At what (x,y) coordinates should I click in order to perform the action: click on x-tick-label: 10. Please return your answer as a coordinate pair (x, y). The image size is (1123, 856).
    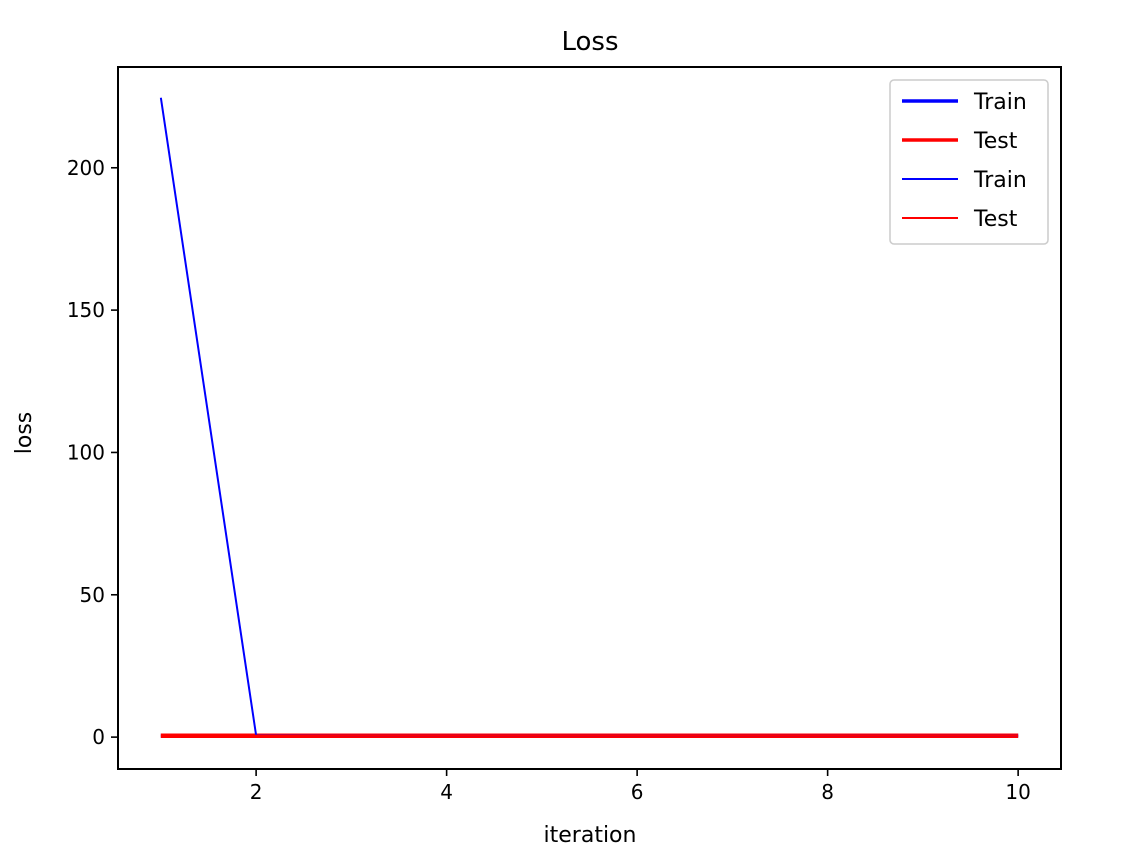
    Looking at the image, I should click on (1017, 792).